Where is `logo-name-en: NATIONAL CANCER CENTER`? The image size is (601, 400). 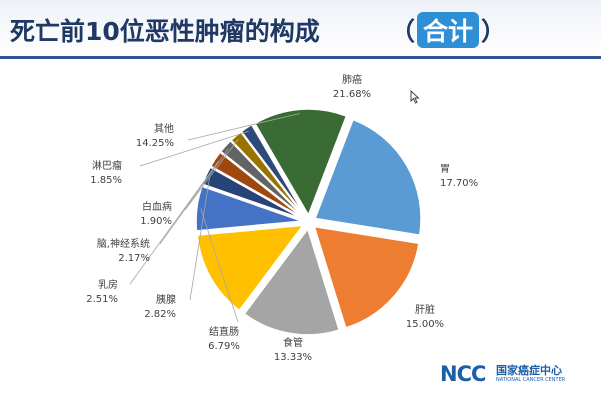
logo-name-en: NATIONAL CANCER CENTER is located at coordinates (531, 380).